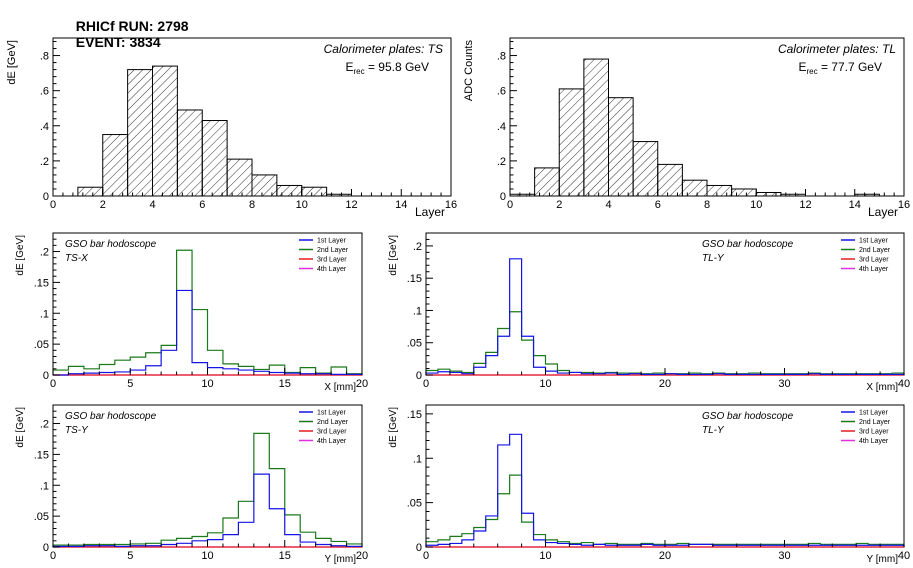 The height and width of the screenshot is (568, 913). I want to click on y-axis-label: ADC Counts, so click(469, 71).